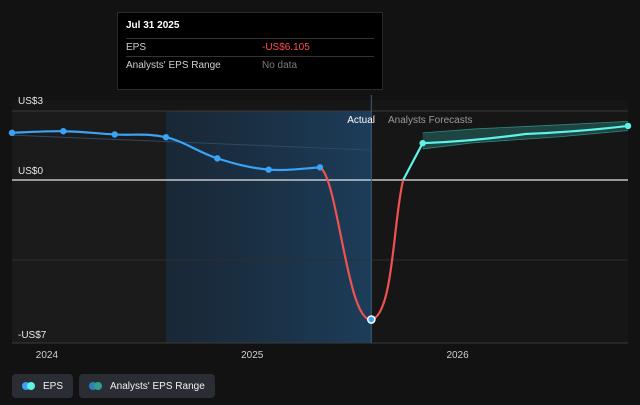  Describe the element at coordinates (153, 25) in the screenshot. I see `tooltip-date: Jul 31 2025` at that location.